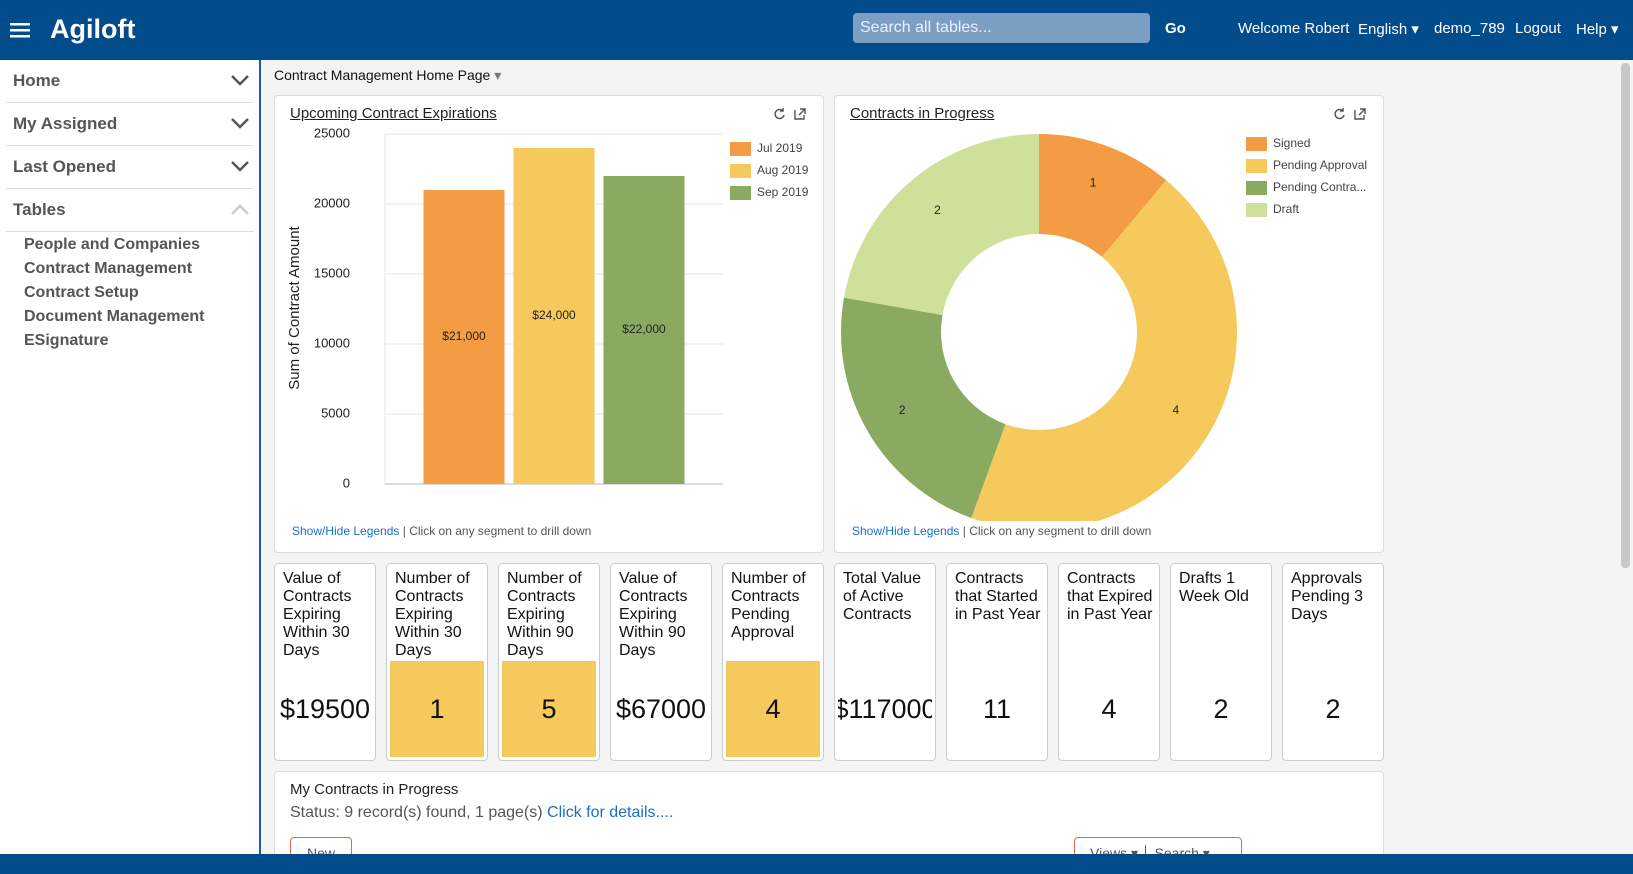  What do you see at coordinates (37, 80) in the screenshot?
I see `section-label: Home` at bounding box center [37, 80].